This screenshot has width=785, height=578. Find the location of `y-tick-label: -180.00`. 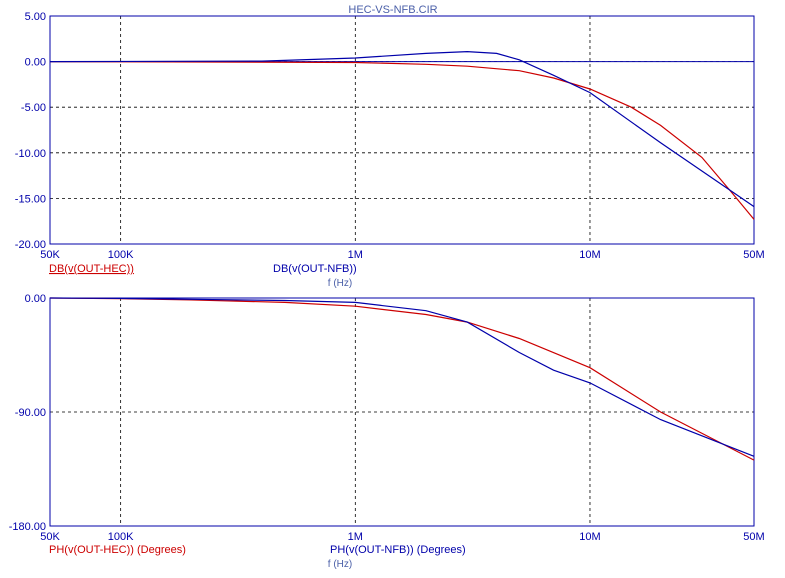

y-tick-label: -180.00 is located at coordinates (27, 527).